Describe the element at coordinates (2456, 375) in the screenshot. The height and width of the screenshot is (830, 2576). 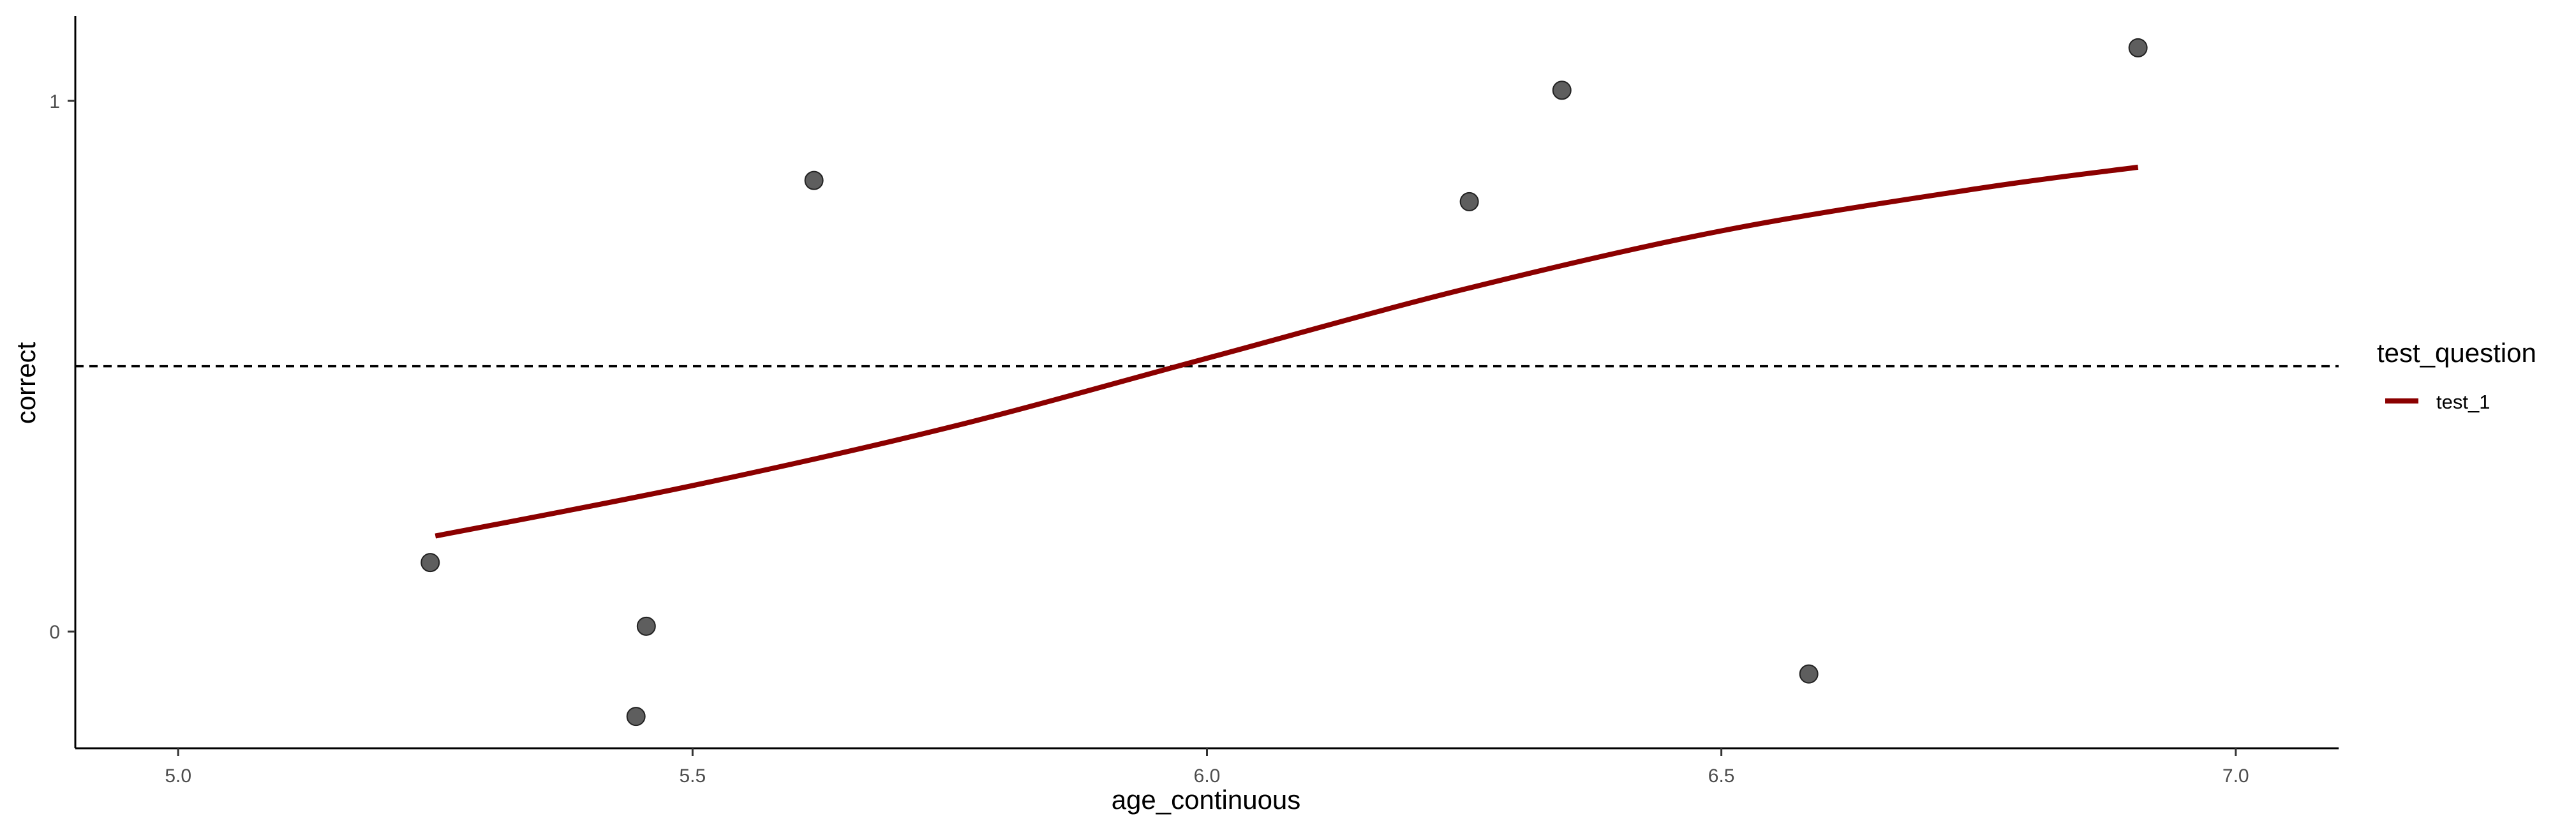
I see `legend: test_question test_1` at that location.